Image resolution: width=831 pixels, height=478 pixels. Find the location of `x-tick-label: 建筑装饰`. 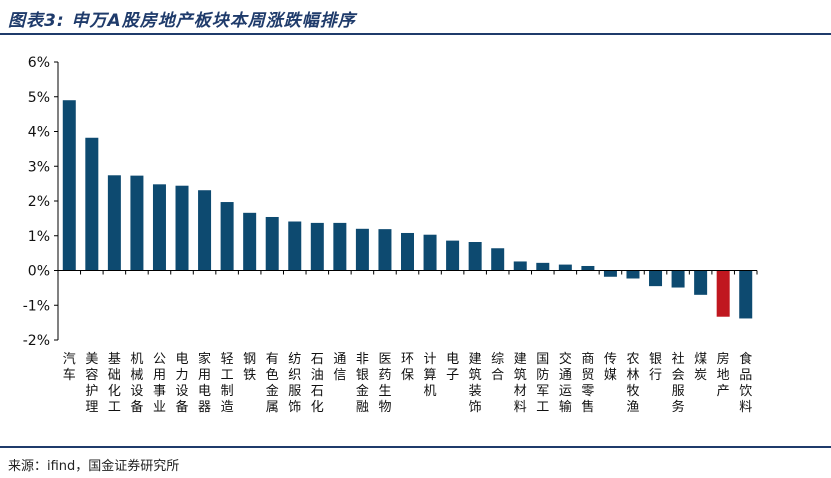

x-tick-label: 建筑装饰 is located at coordinates (475, 383).